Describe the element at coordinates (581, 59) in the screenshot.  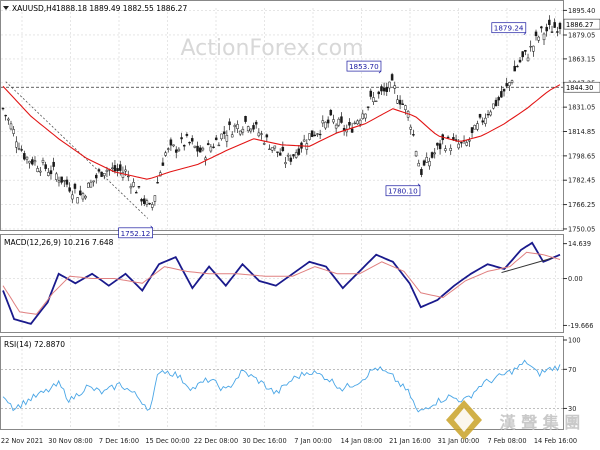
I see `price-y-tick-label: 1863.15` at that location.